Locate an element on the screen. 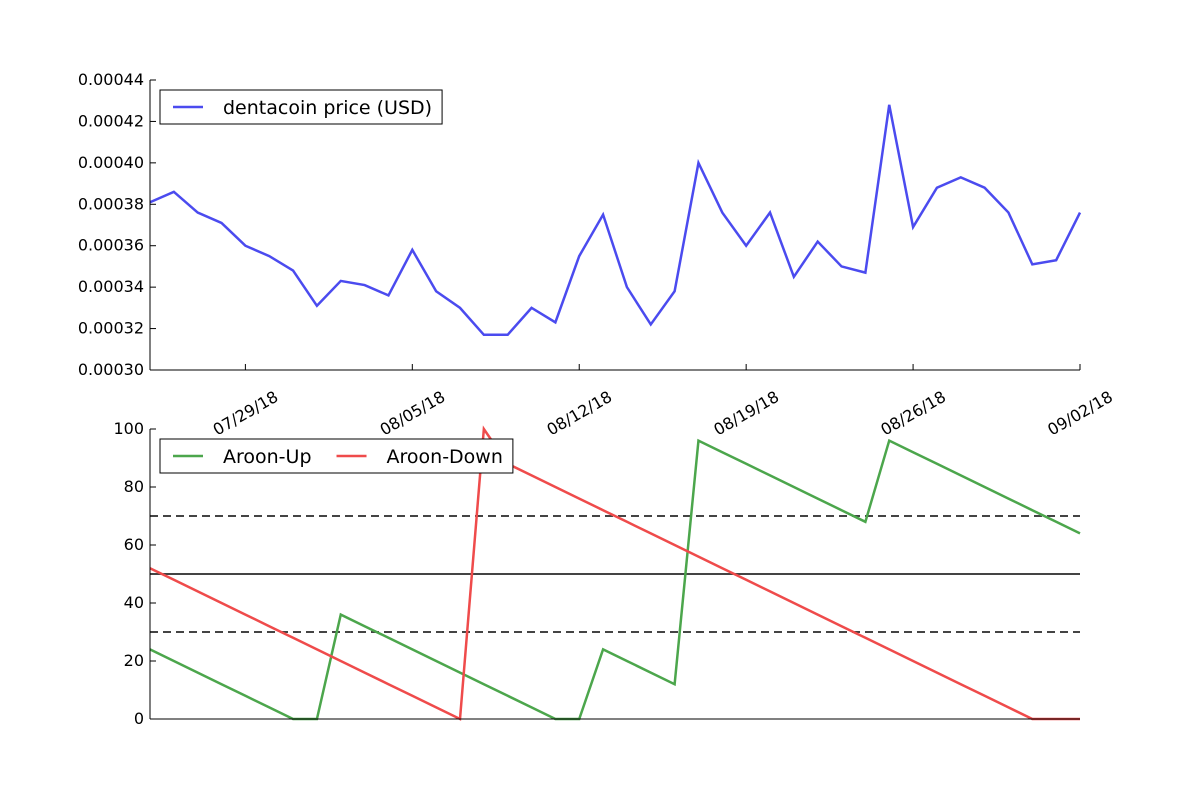 Image resolution: width=1200 pixels, height=800 pixels. y-tick-label: 0.00040 is located at coordinates (111, 162).